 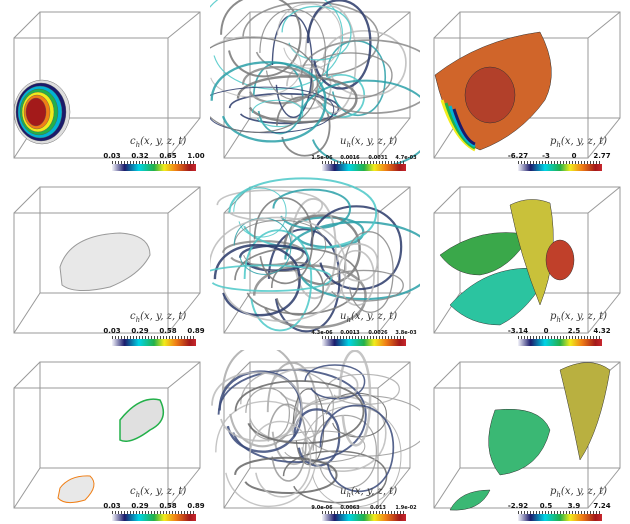 What do you see at coordinates (518, 506) in the screenshot?
I see `colorbar-tick-label: -2.92` at bounding box center [518, 506].